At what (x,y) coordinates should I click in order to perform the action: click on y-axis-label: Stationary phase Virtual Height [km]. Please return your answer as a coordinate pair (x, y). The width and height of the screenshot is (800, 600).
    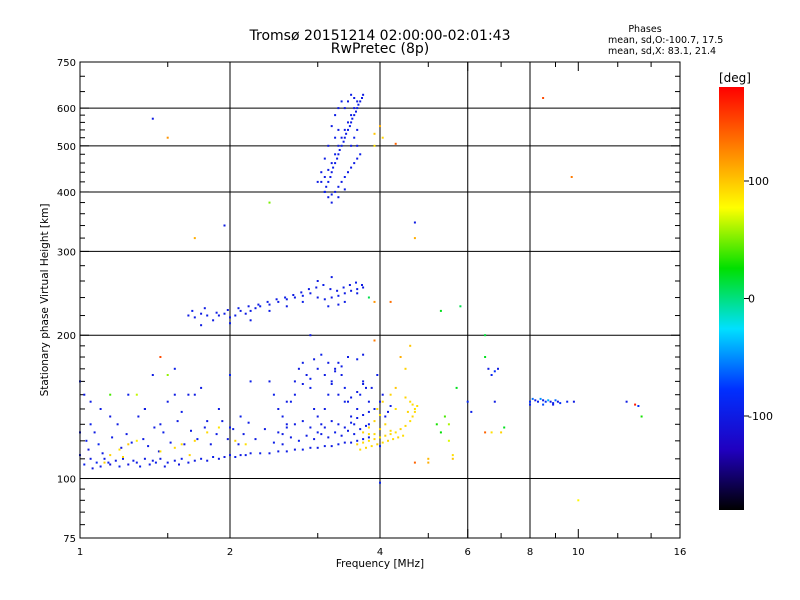
    Looking at the image, I should click on (45, 300).